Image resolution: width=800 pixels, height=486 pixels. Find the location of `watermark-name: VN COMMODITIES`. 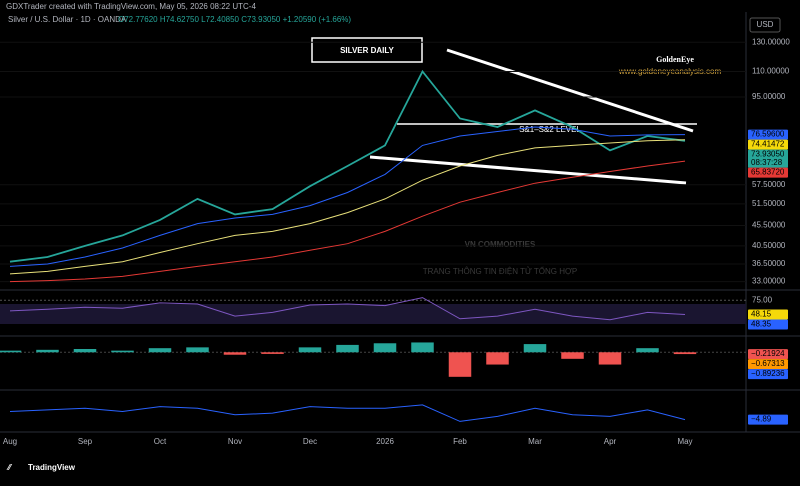

watermark-name: VN COMMODITIES is located at coordinates (500, 244).